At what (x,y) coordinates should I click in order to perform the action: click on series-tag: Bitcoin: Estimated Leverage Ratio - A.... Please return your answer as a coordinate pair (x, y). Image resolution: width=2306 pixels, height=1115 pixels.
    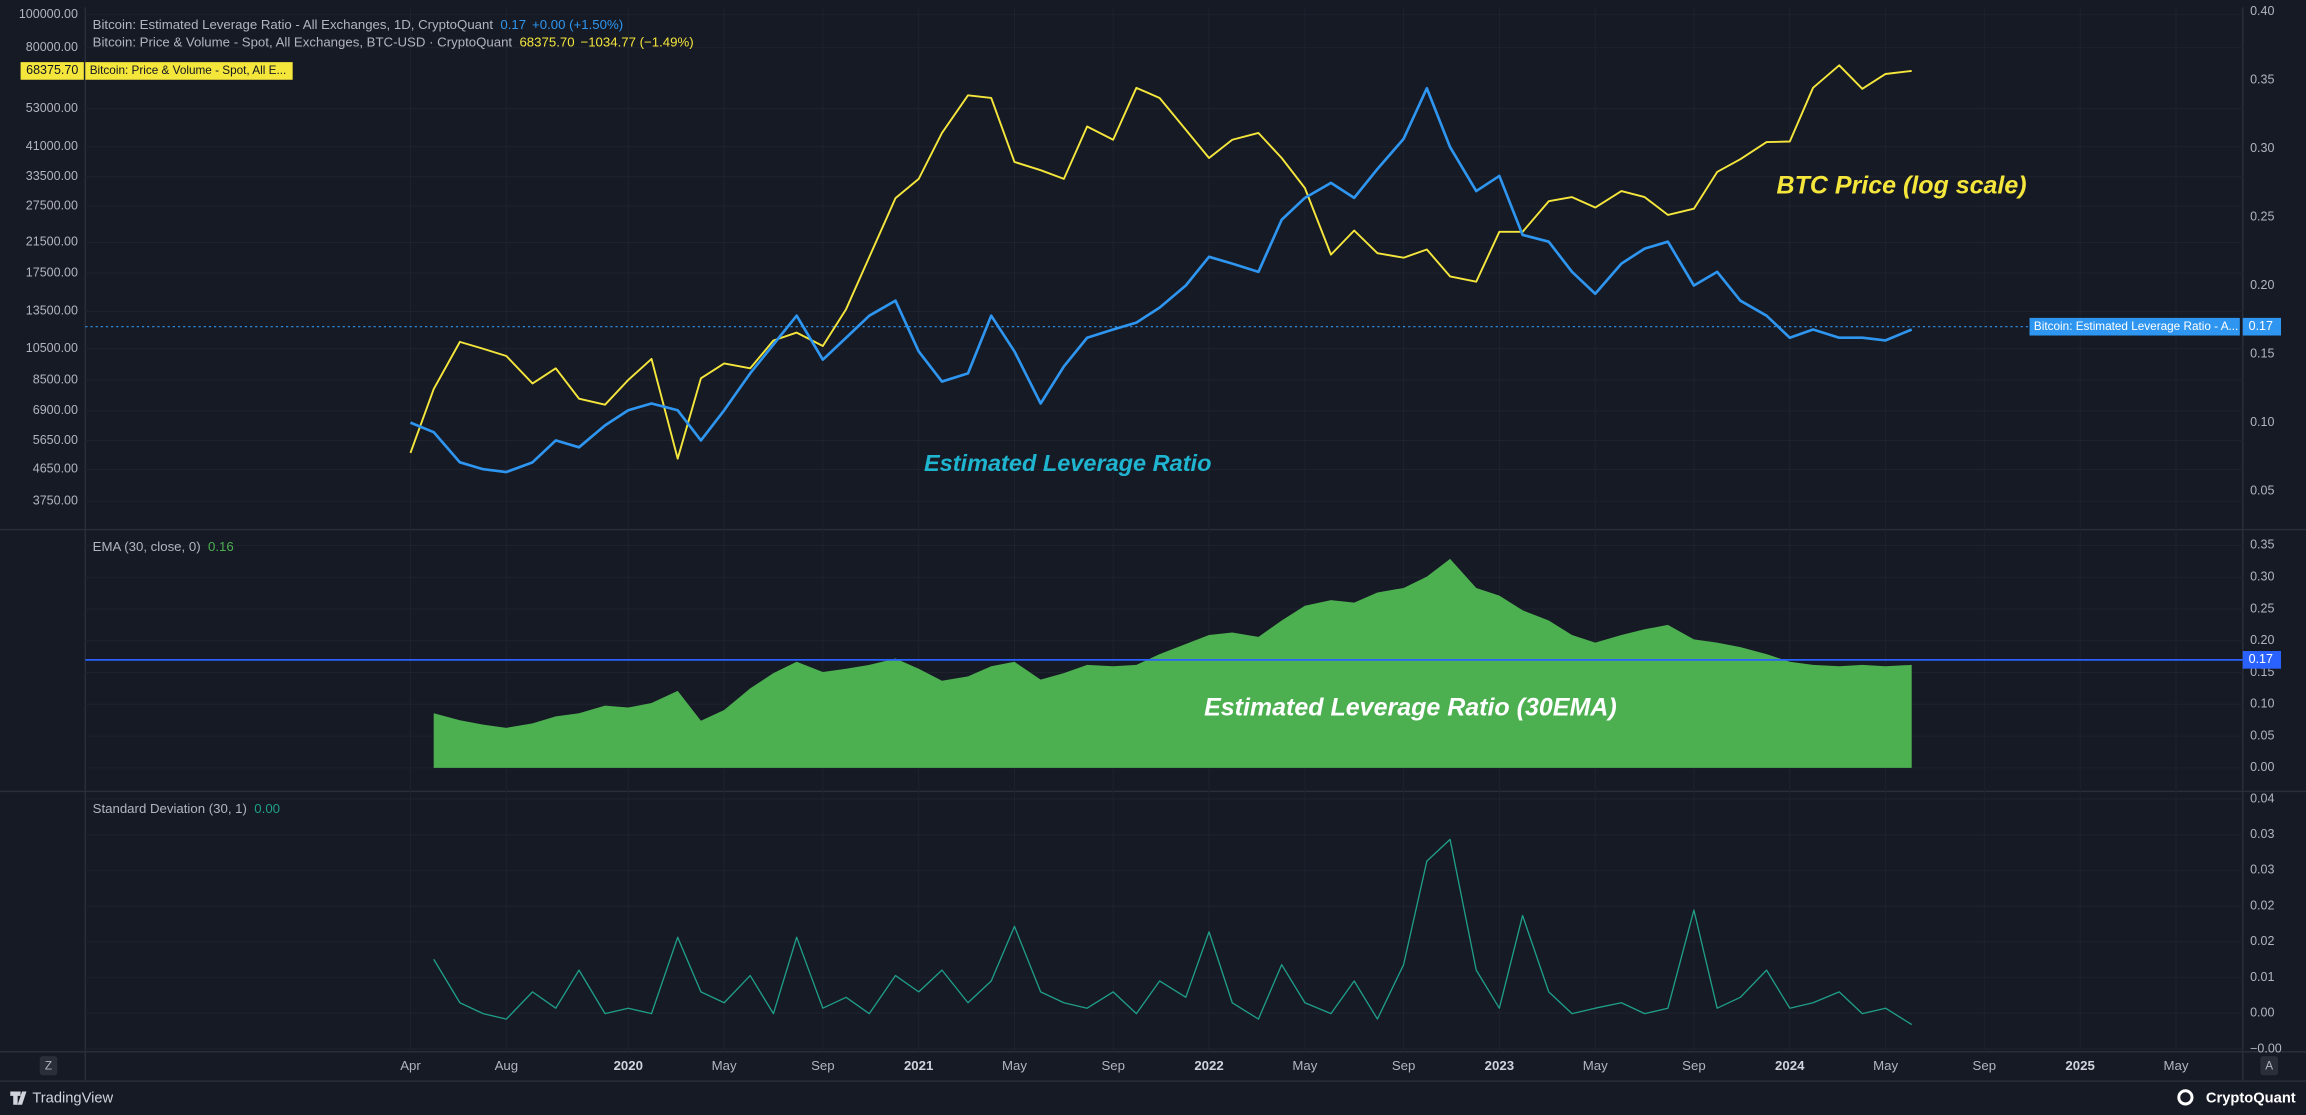
    Looking at the image, I should click on (2136, 326).